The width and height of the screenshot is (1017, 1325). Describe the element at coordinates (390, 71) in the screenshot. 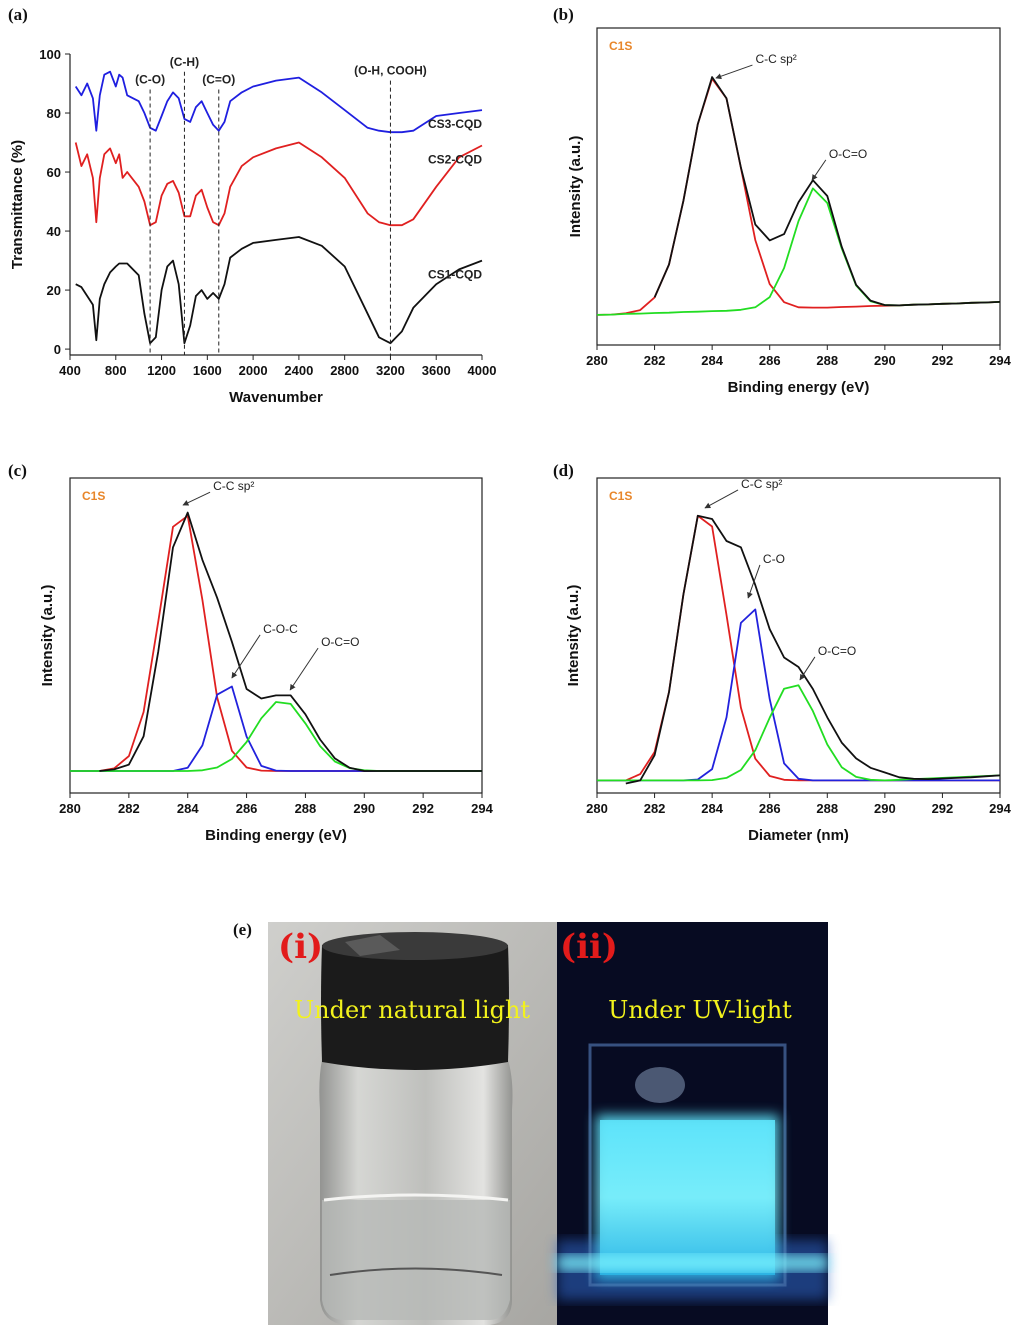

I see `annotation-label: (O-H, COOH)` at that location.